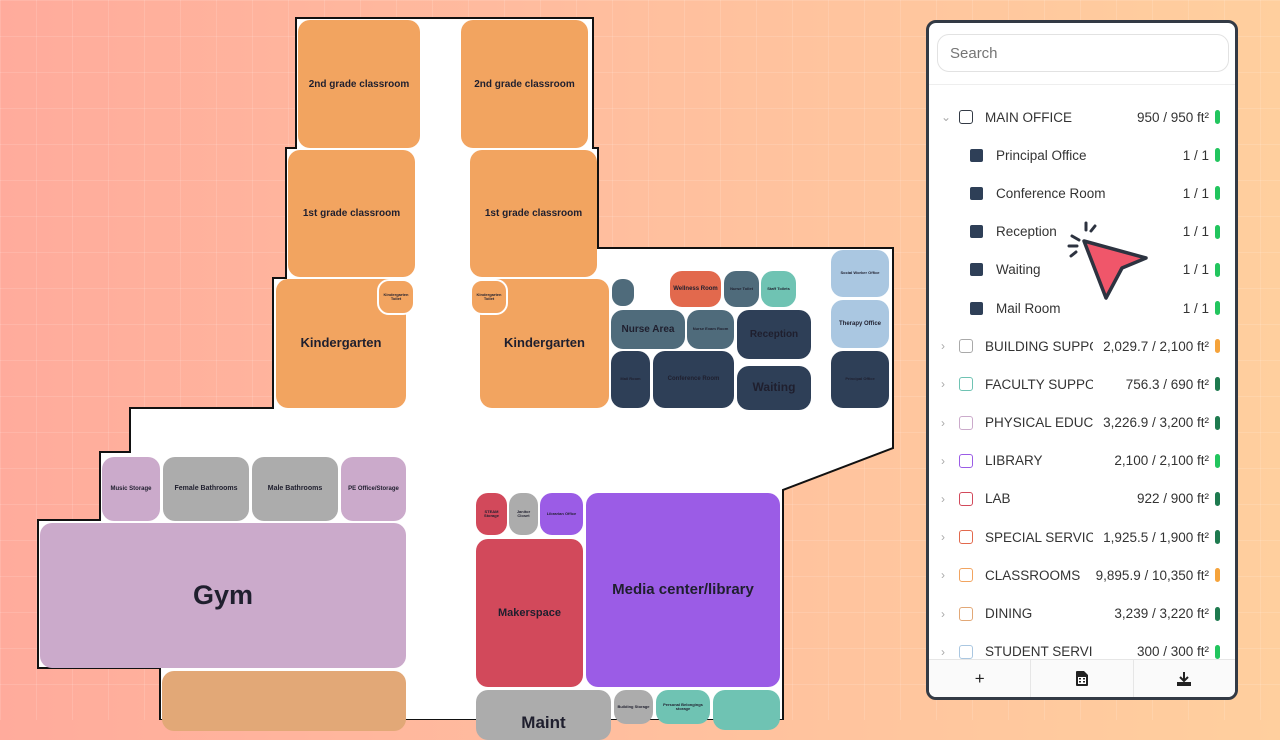 The height and width of the screenshot is (740, 1280). What do you see at coordinates (774, 388) in the screenshot?
I see `room-waiting: Waiting` at bounding box center [774, 388].